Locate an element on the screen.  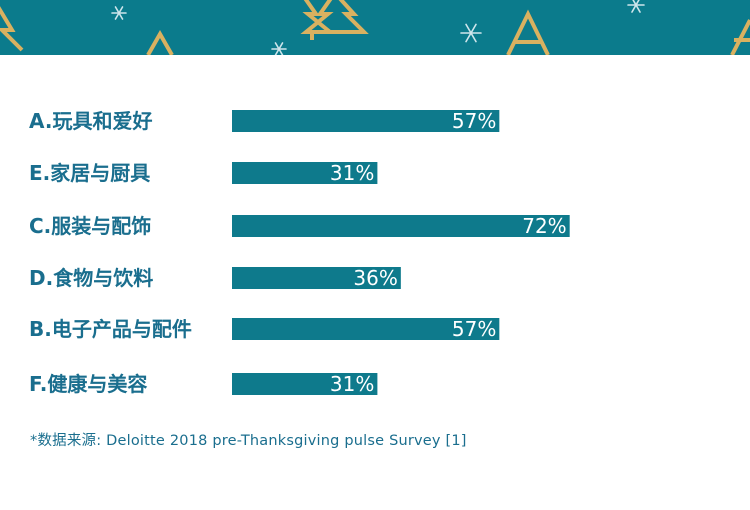
category-label: D.食物与饮料 is located at coordinates (91, 278).